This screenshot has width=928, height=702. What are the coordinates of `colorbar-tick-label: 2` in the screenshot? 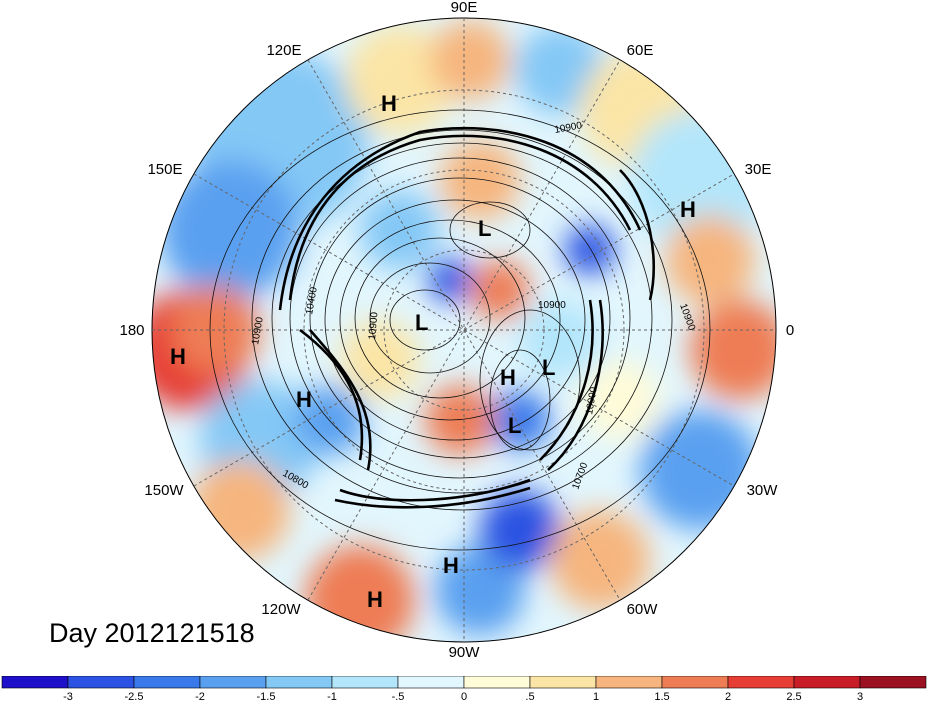 It's located at (728, 696).